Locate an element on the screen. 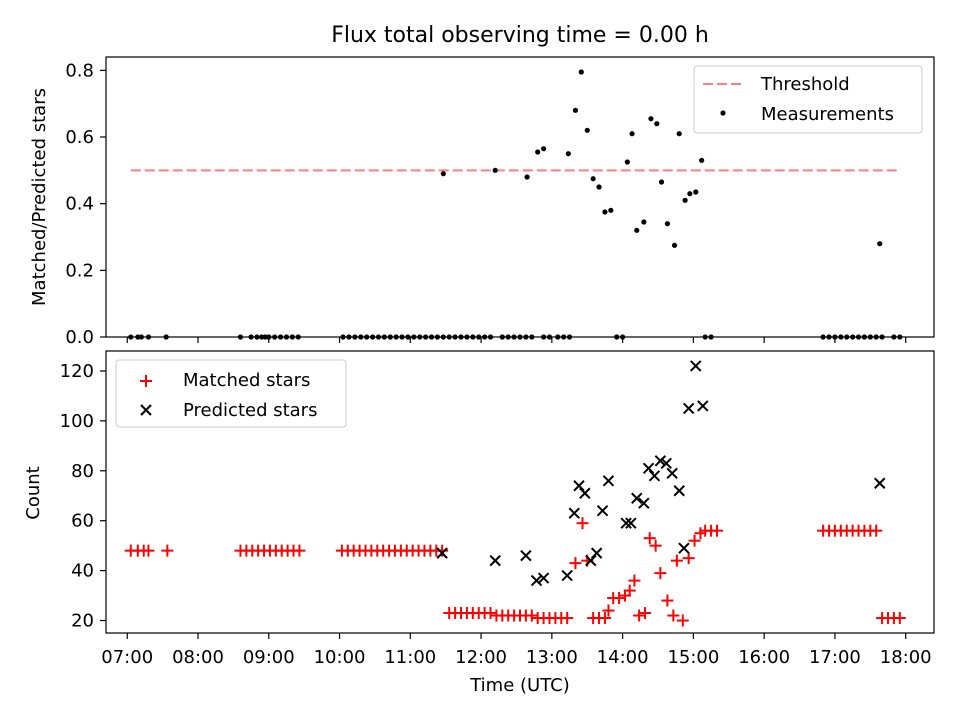  top-ytick-label: 0.6 is located at coordinates (79, 137).